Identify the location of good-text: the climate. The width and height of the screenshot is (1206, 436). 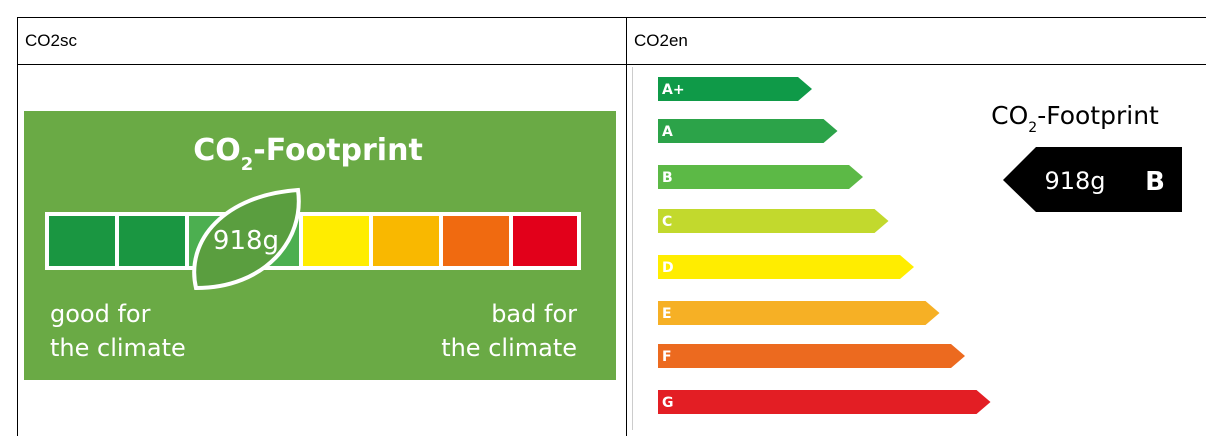
(118, 348).